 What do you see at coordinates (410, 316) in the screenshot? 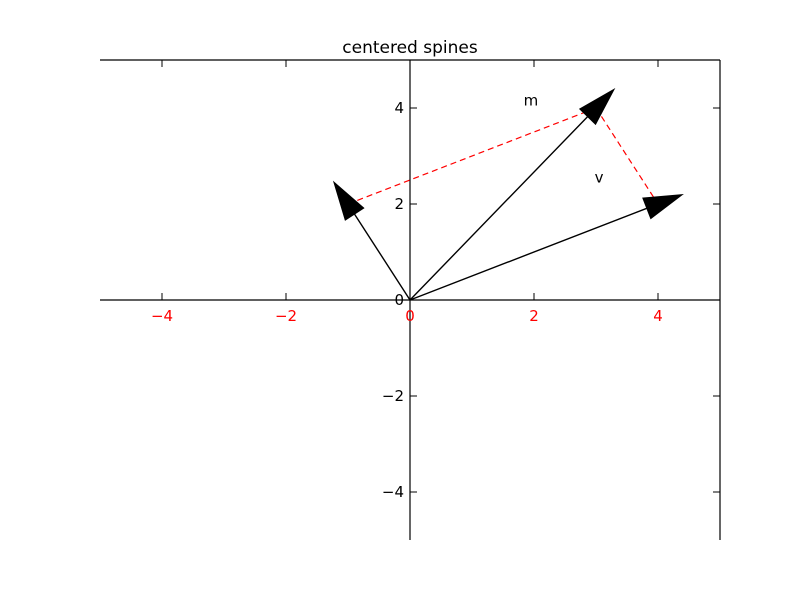
I see `x-tick-label: 0` at bounding box center [410, 316].